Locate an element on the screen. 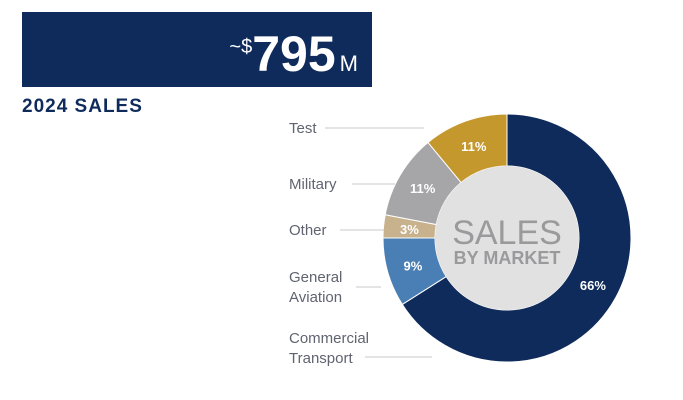  center-circle is located at coordinates (507, 238).